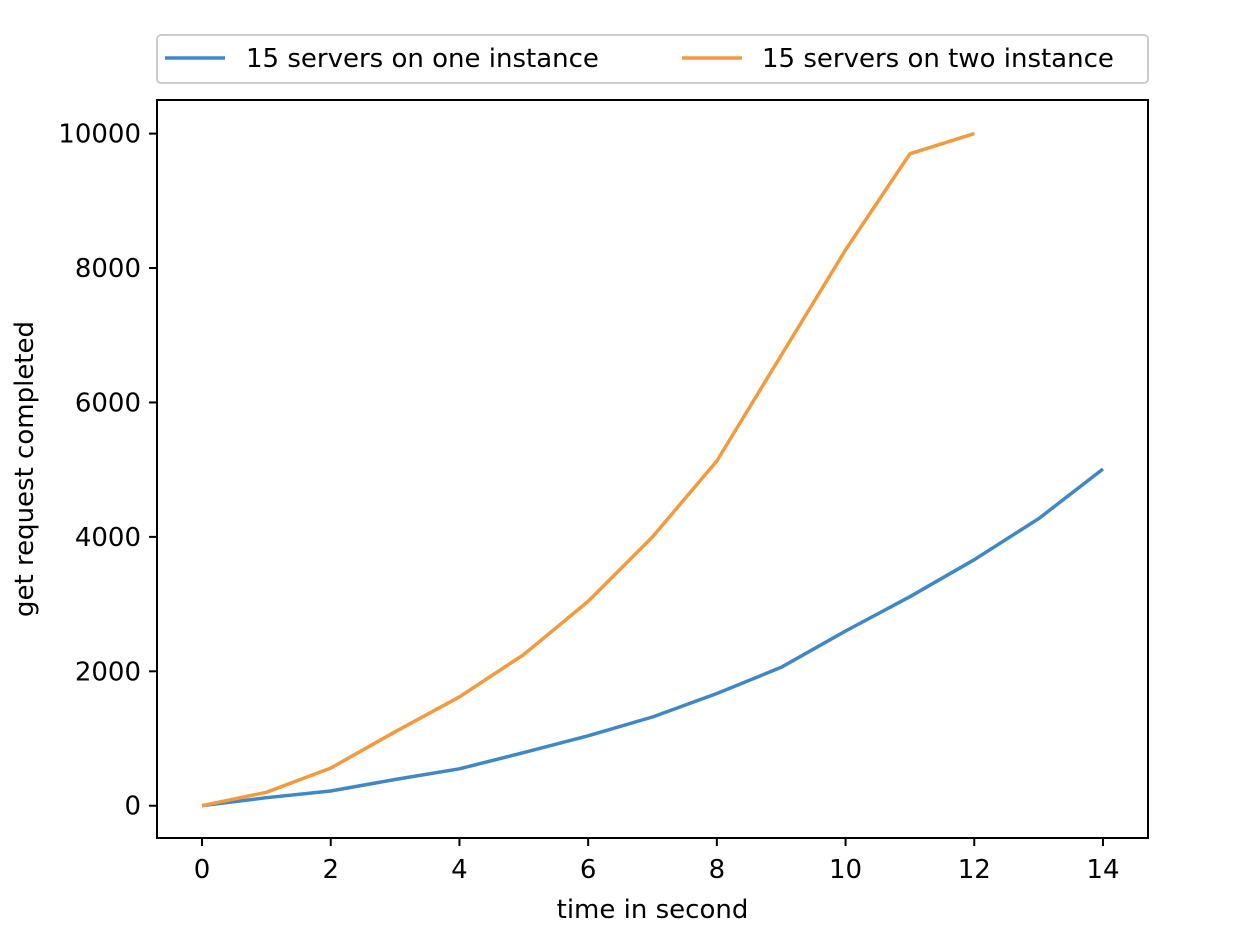 Image resolution: width=1248 pixels, height=940 pixels. What do you see at coordinates (717, 870) in the screenshot?
I see `x-tick-label: 8` at bounding box center [717, 870].